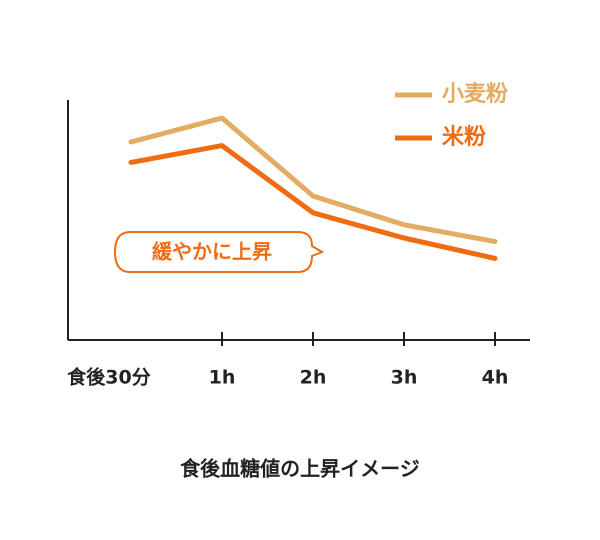 The width and height of the screenshot is (600, 540). Describe the element at coordinates (495, 378) in the screenshot. I see `x-tick-label: 4h` at that location.